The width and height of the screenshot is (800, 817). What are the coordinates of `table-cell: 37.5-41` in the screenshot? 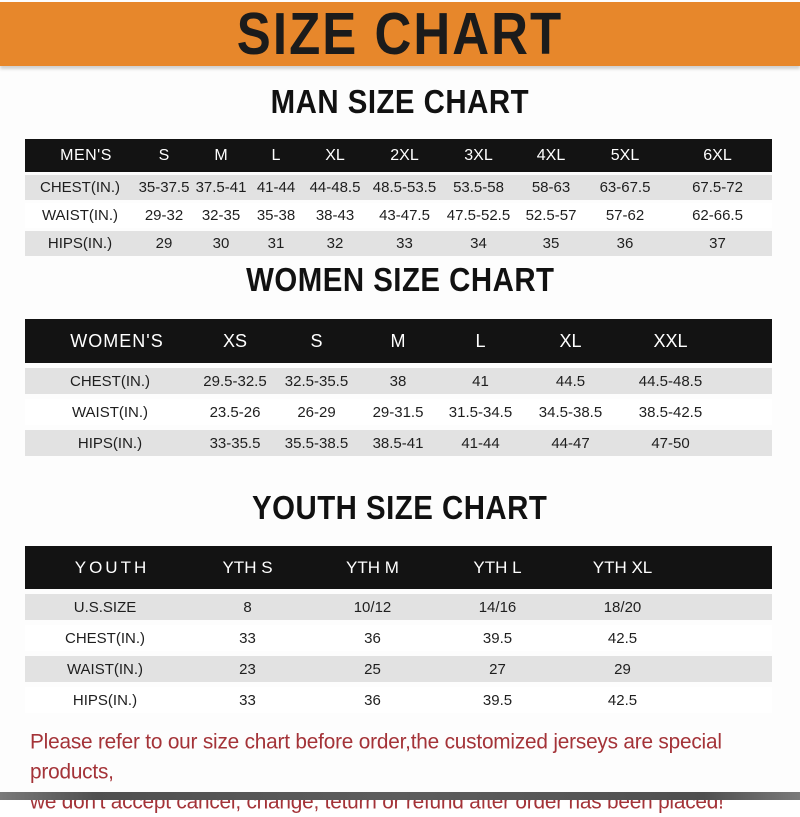 It's located at (221, 187).